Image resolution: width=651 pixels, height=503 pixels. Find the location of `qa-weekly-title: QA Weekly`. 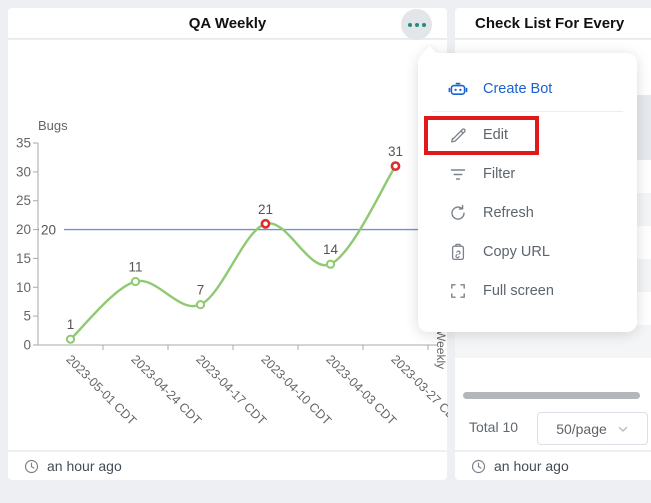

qa-weekly-title: QA Weekly is located at coordinates (227, 23).